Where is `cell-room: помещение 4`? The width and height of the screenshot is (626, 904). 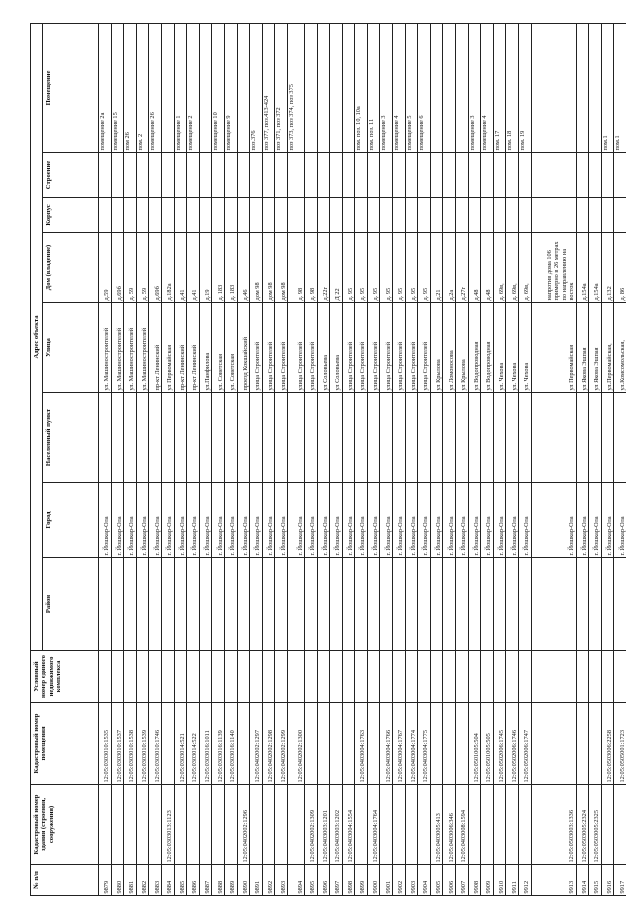 cell-room: помещение 4 is located at coordinates (399, 88).